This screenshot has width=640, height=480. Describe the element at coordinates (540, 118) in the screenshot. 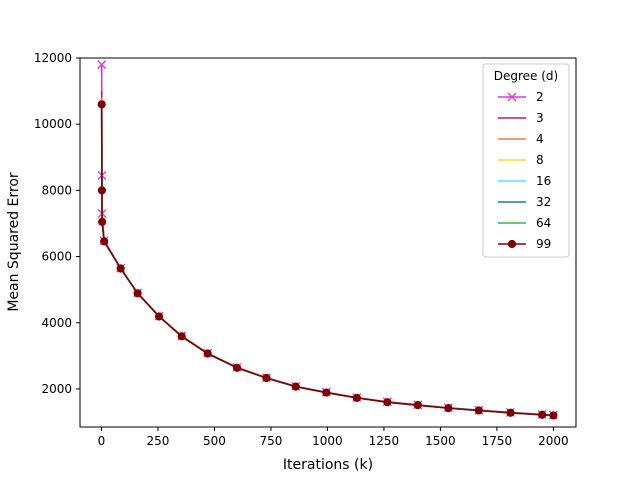

I see `legend-label: 3` at that location.